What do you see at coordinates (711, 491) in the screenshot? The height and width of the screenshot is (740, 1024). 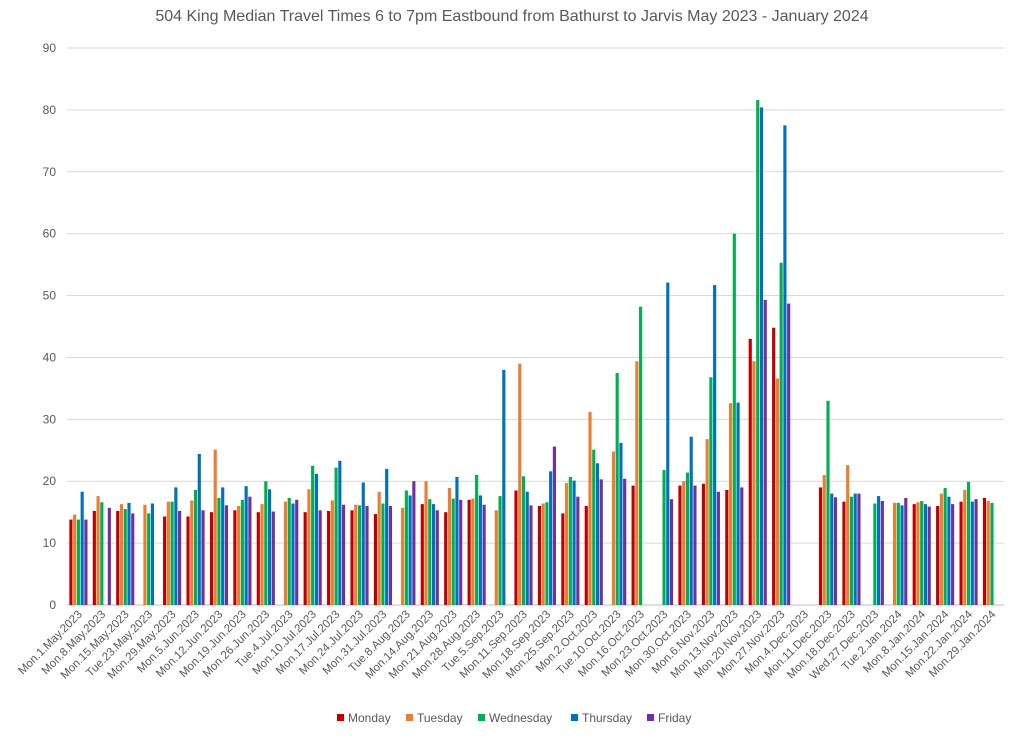 I see `bar-wednesday: Wednesday Mon.6.Nov.2023: 36.8` at bounding box center [711, 491].